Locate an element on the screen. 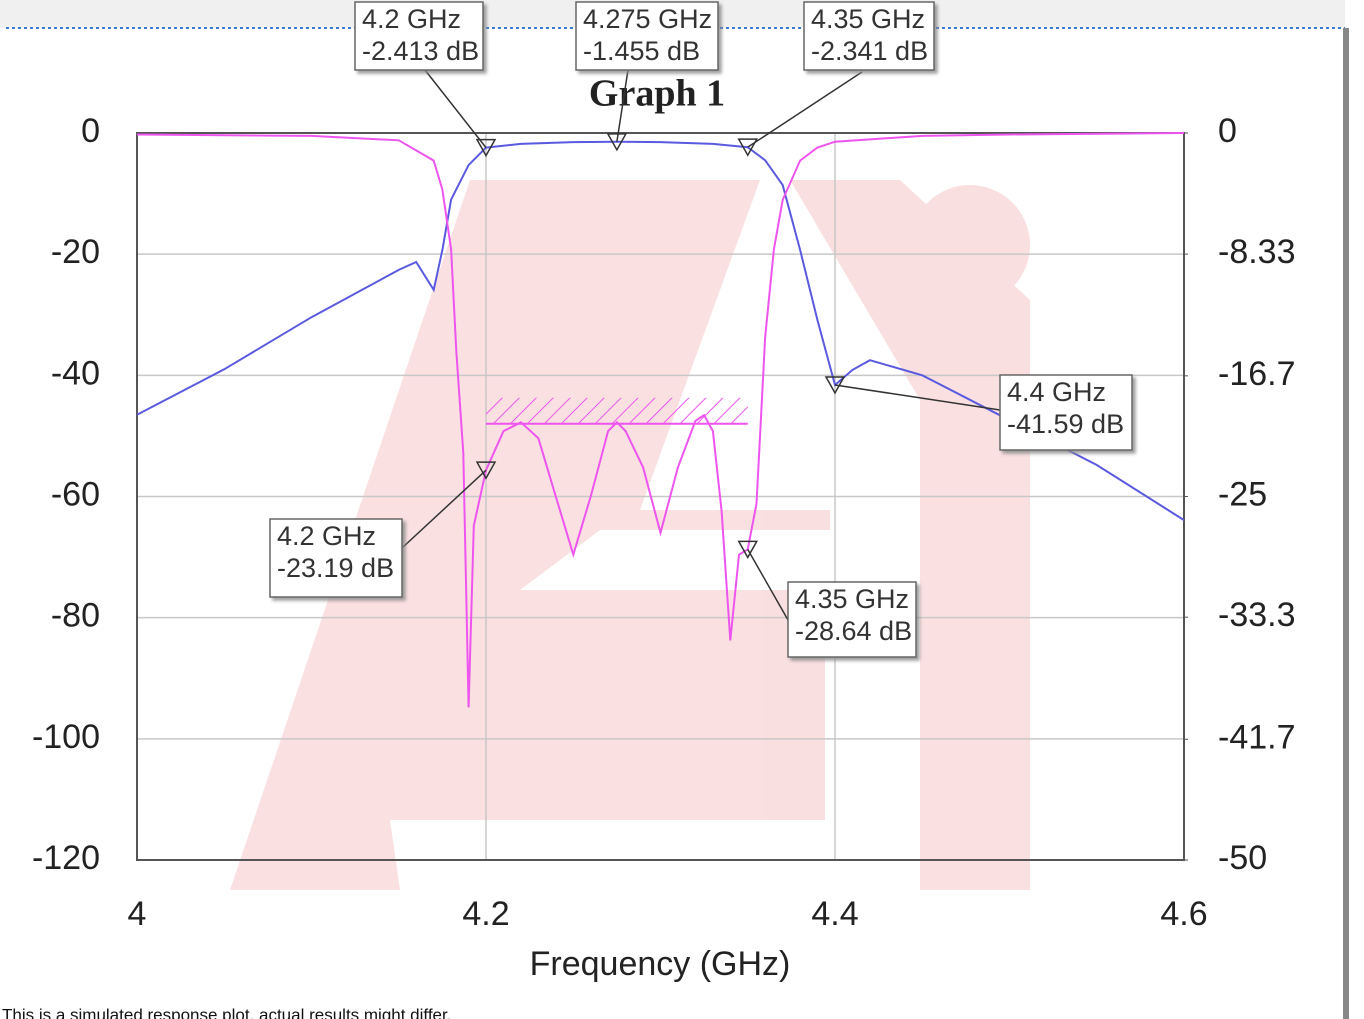 This screenshot has width=1364, height=1019. marker-x-label: 4.275 GHz is located at coordinates (647, 19).